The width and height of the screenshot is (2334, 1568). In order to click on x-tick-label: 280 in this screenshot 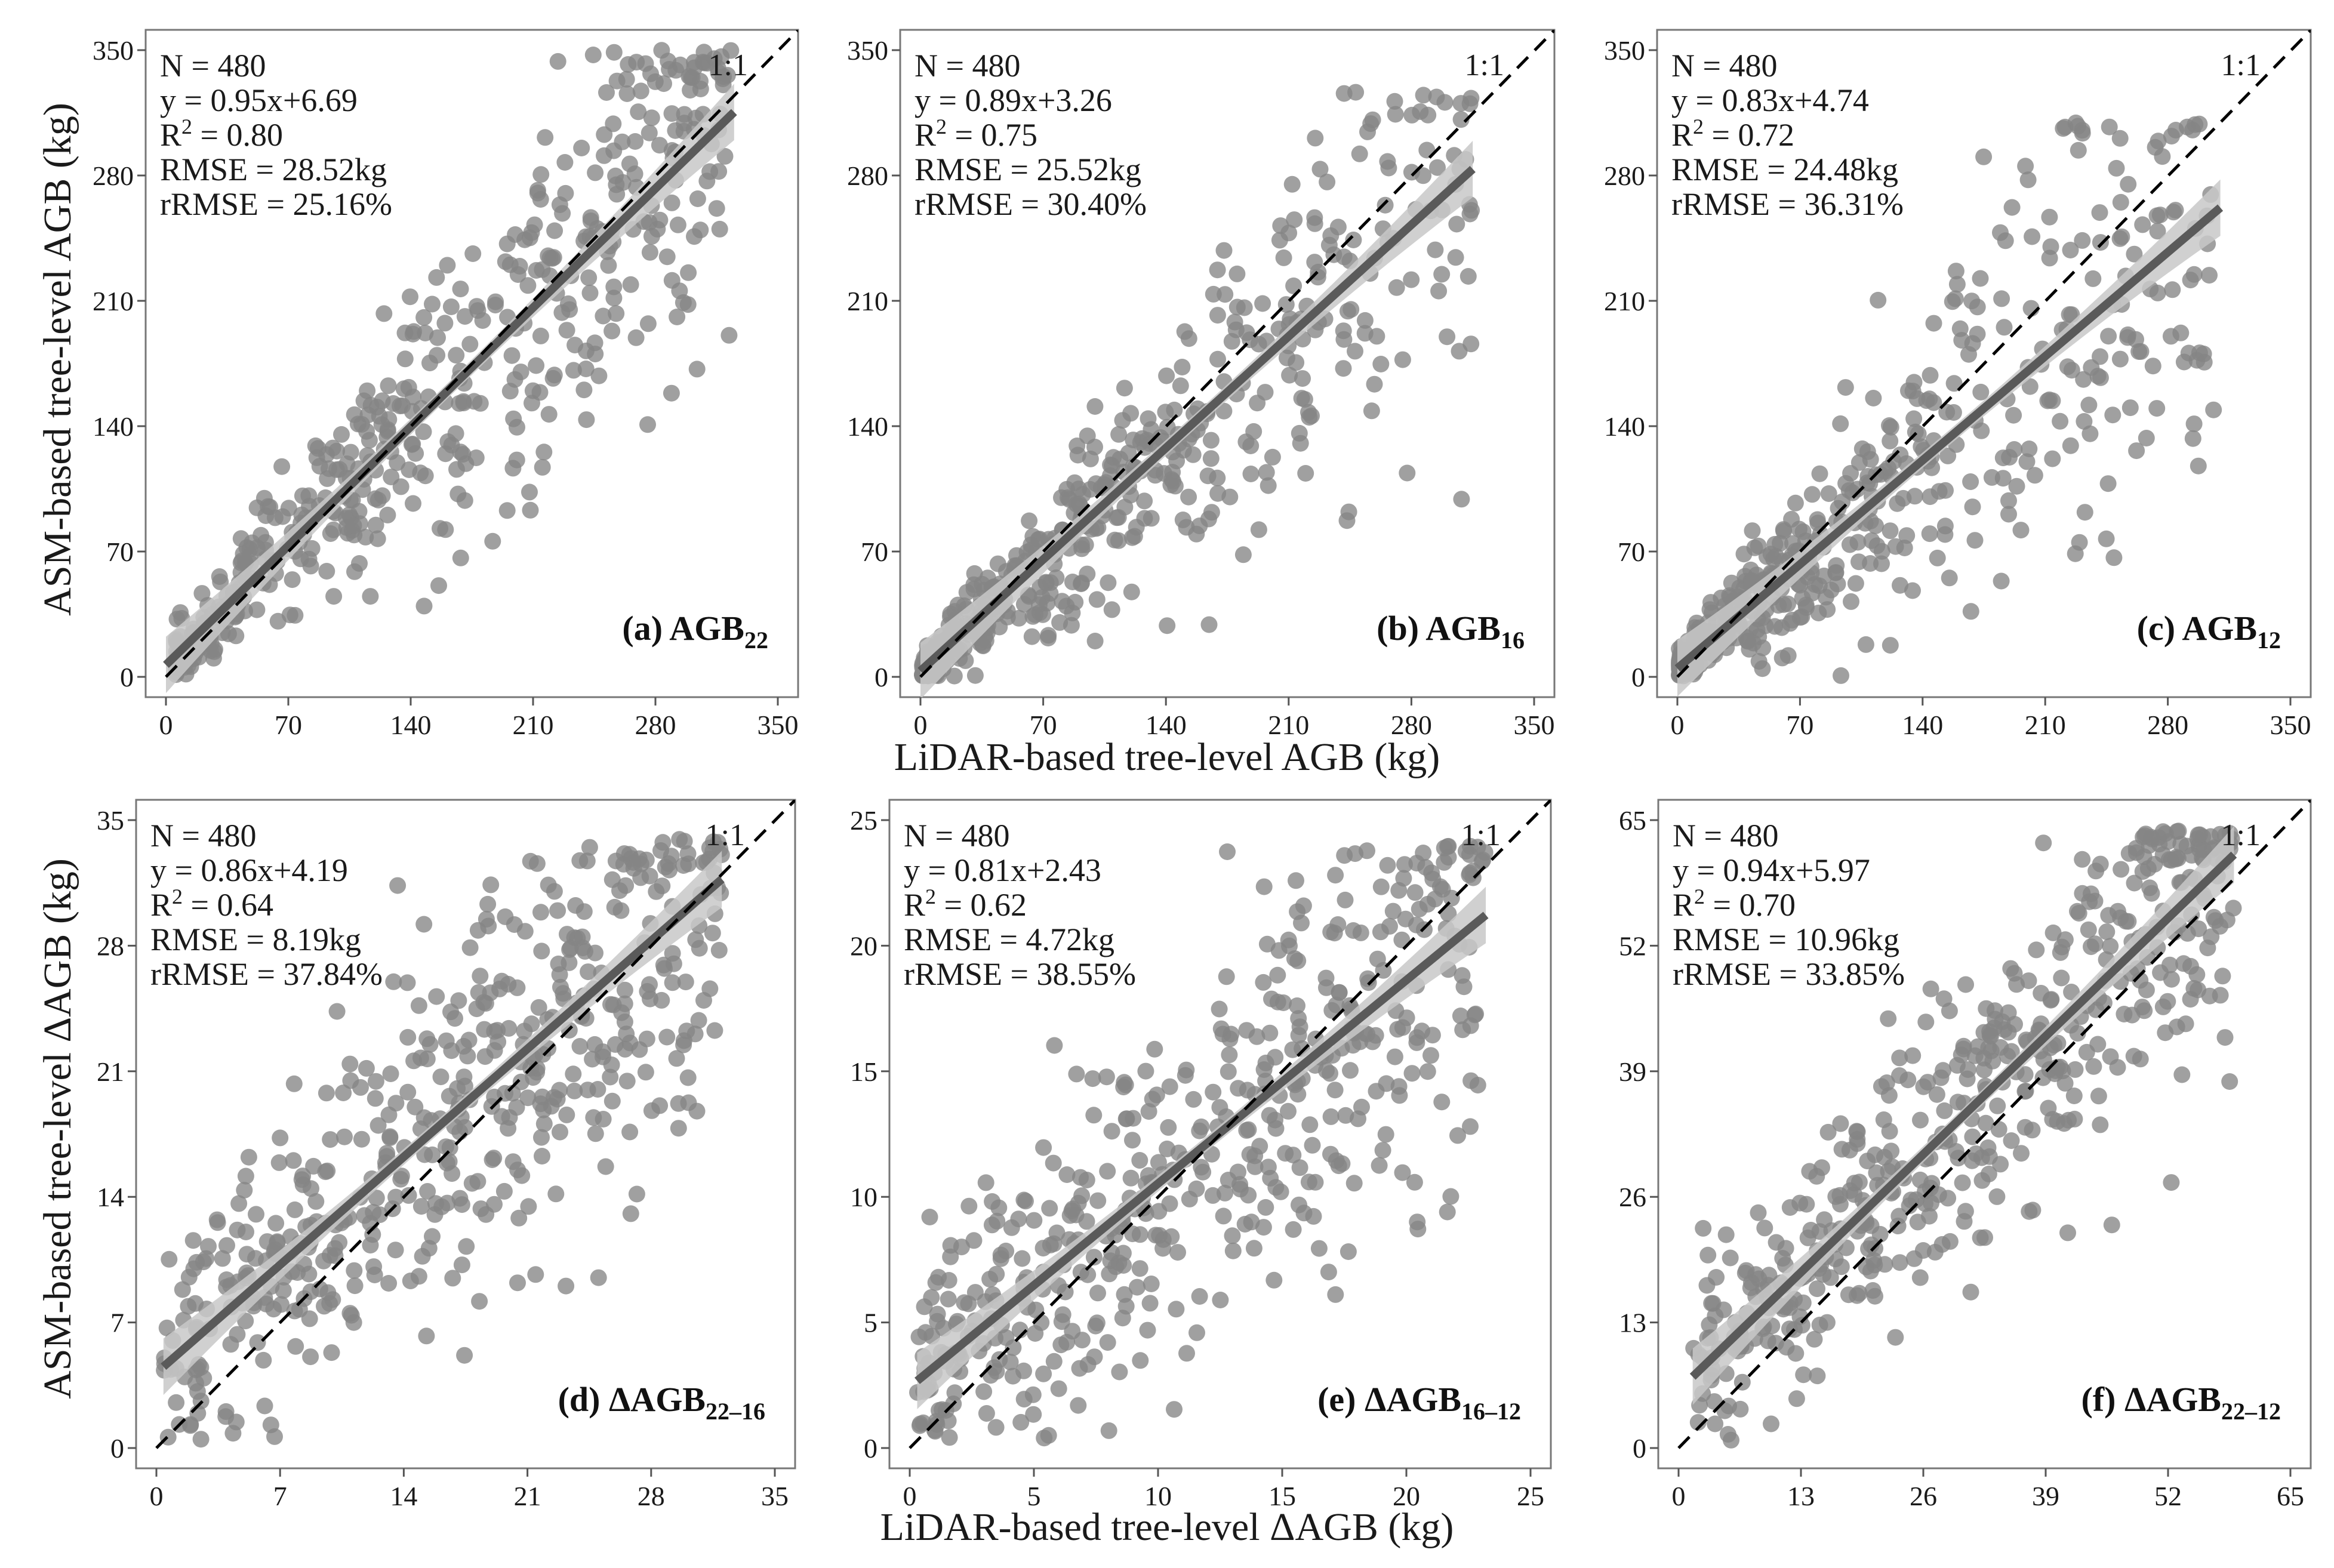, I will do `click(1411, 725)`.